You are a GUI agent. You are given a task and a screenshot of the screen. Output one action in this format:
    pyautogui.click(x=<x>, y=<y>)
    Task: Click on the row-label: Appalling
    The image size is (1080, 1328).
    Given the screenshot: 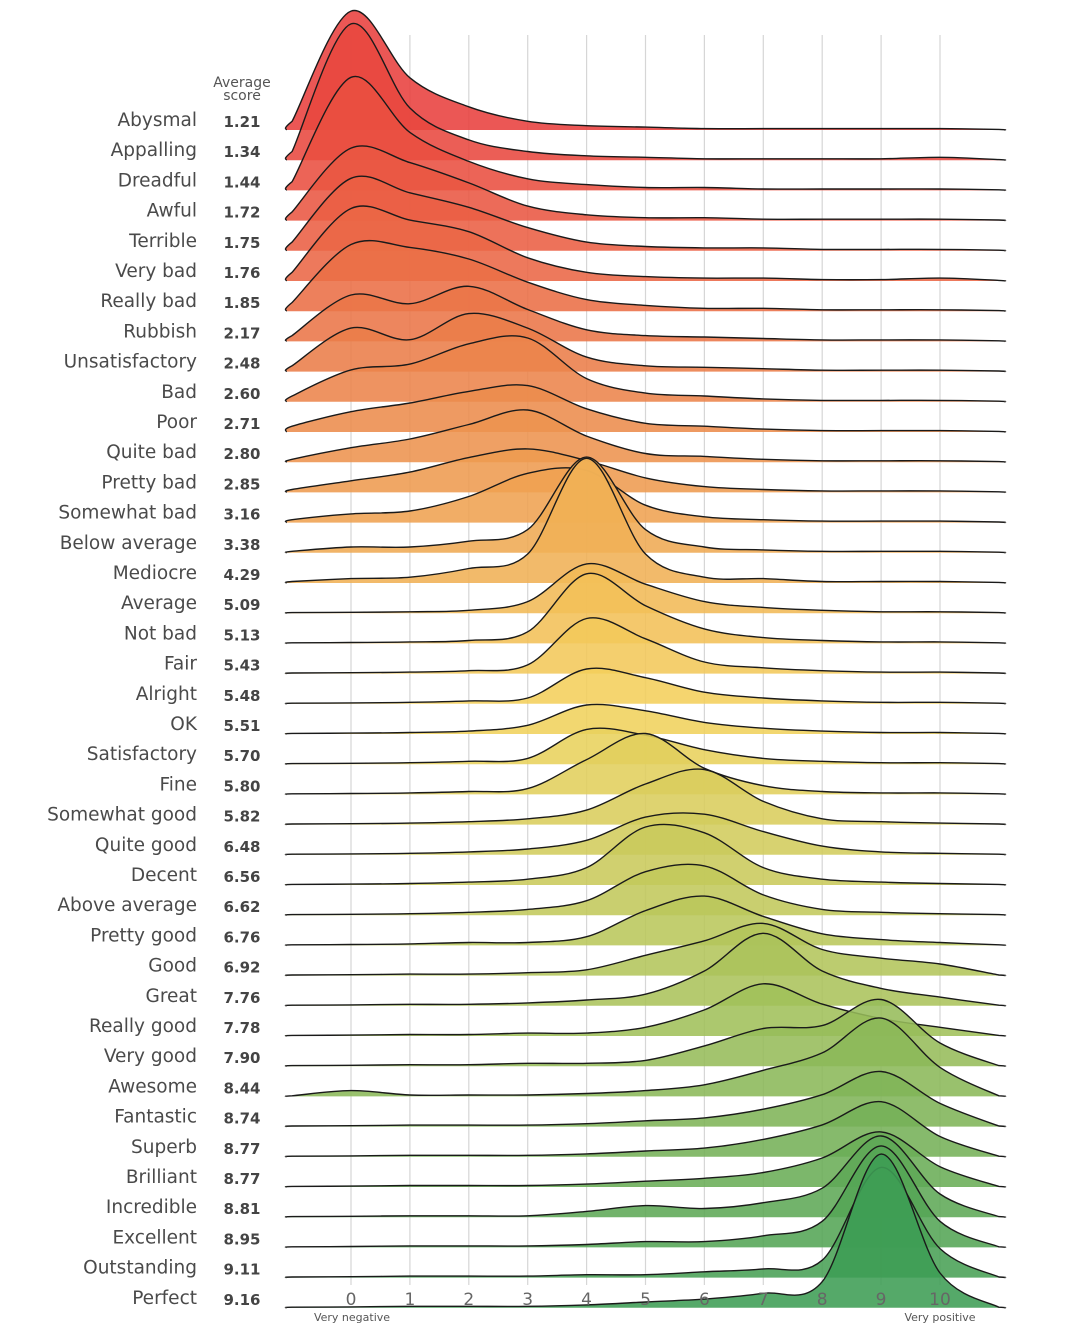 What is the action you would take?
    pyautogui.click(x=154, y=150)
    